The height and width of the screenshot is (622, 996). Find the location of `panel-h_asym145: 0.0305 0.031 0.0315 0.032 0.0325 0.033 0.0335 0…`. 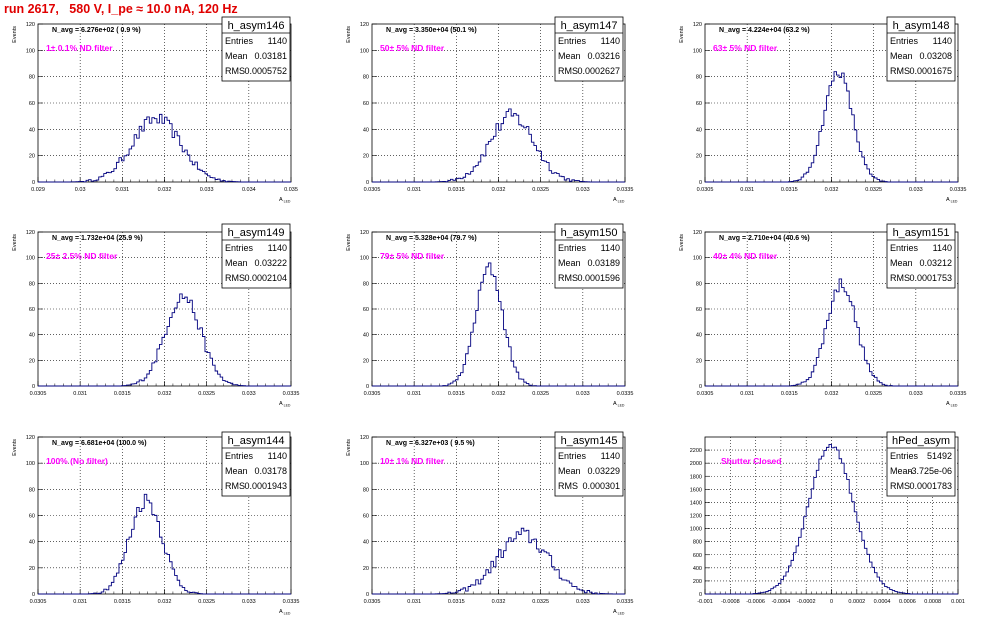

panel-h_asym145: 0.0305 0.031 0.0315 0.032 0.0325 0.033 0.0335 0… is located at coordinates (490, 523).